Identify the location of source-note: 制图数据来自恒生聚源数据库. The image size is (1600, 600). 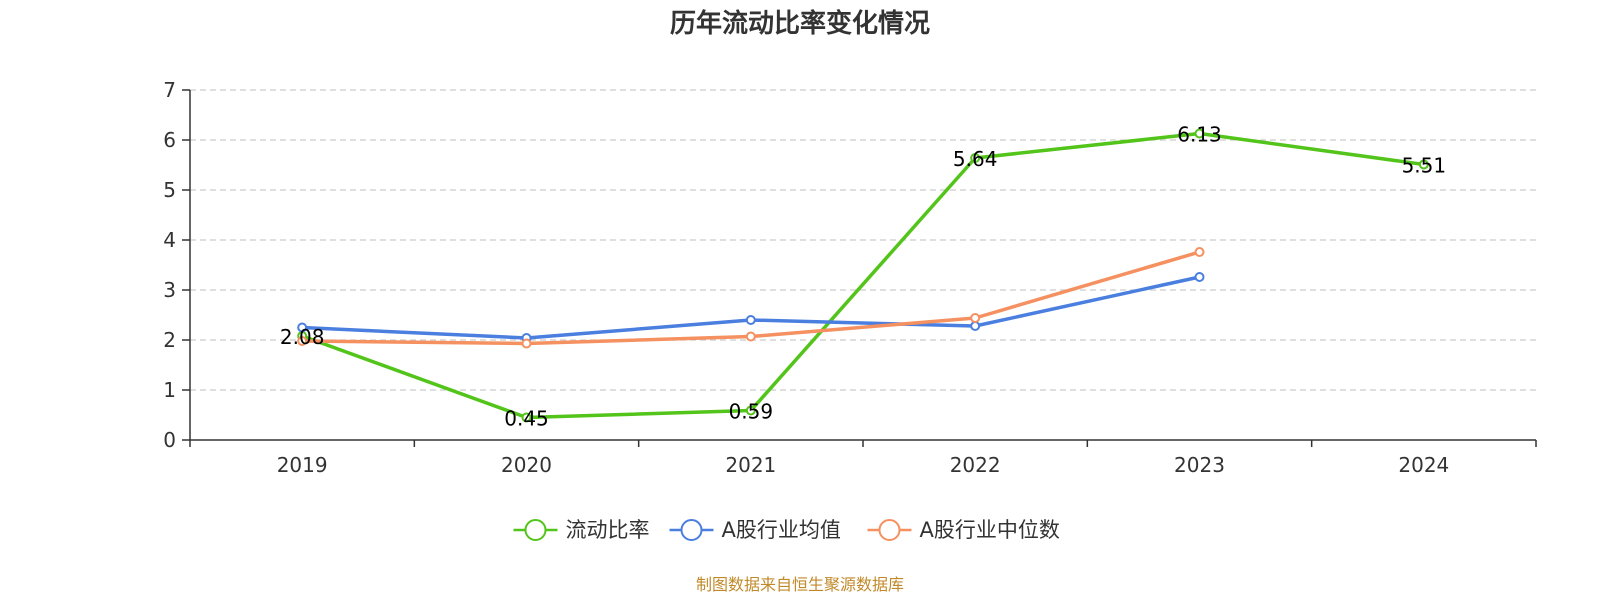
(800, 584).